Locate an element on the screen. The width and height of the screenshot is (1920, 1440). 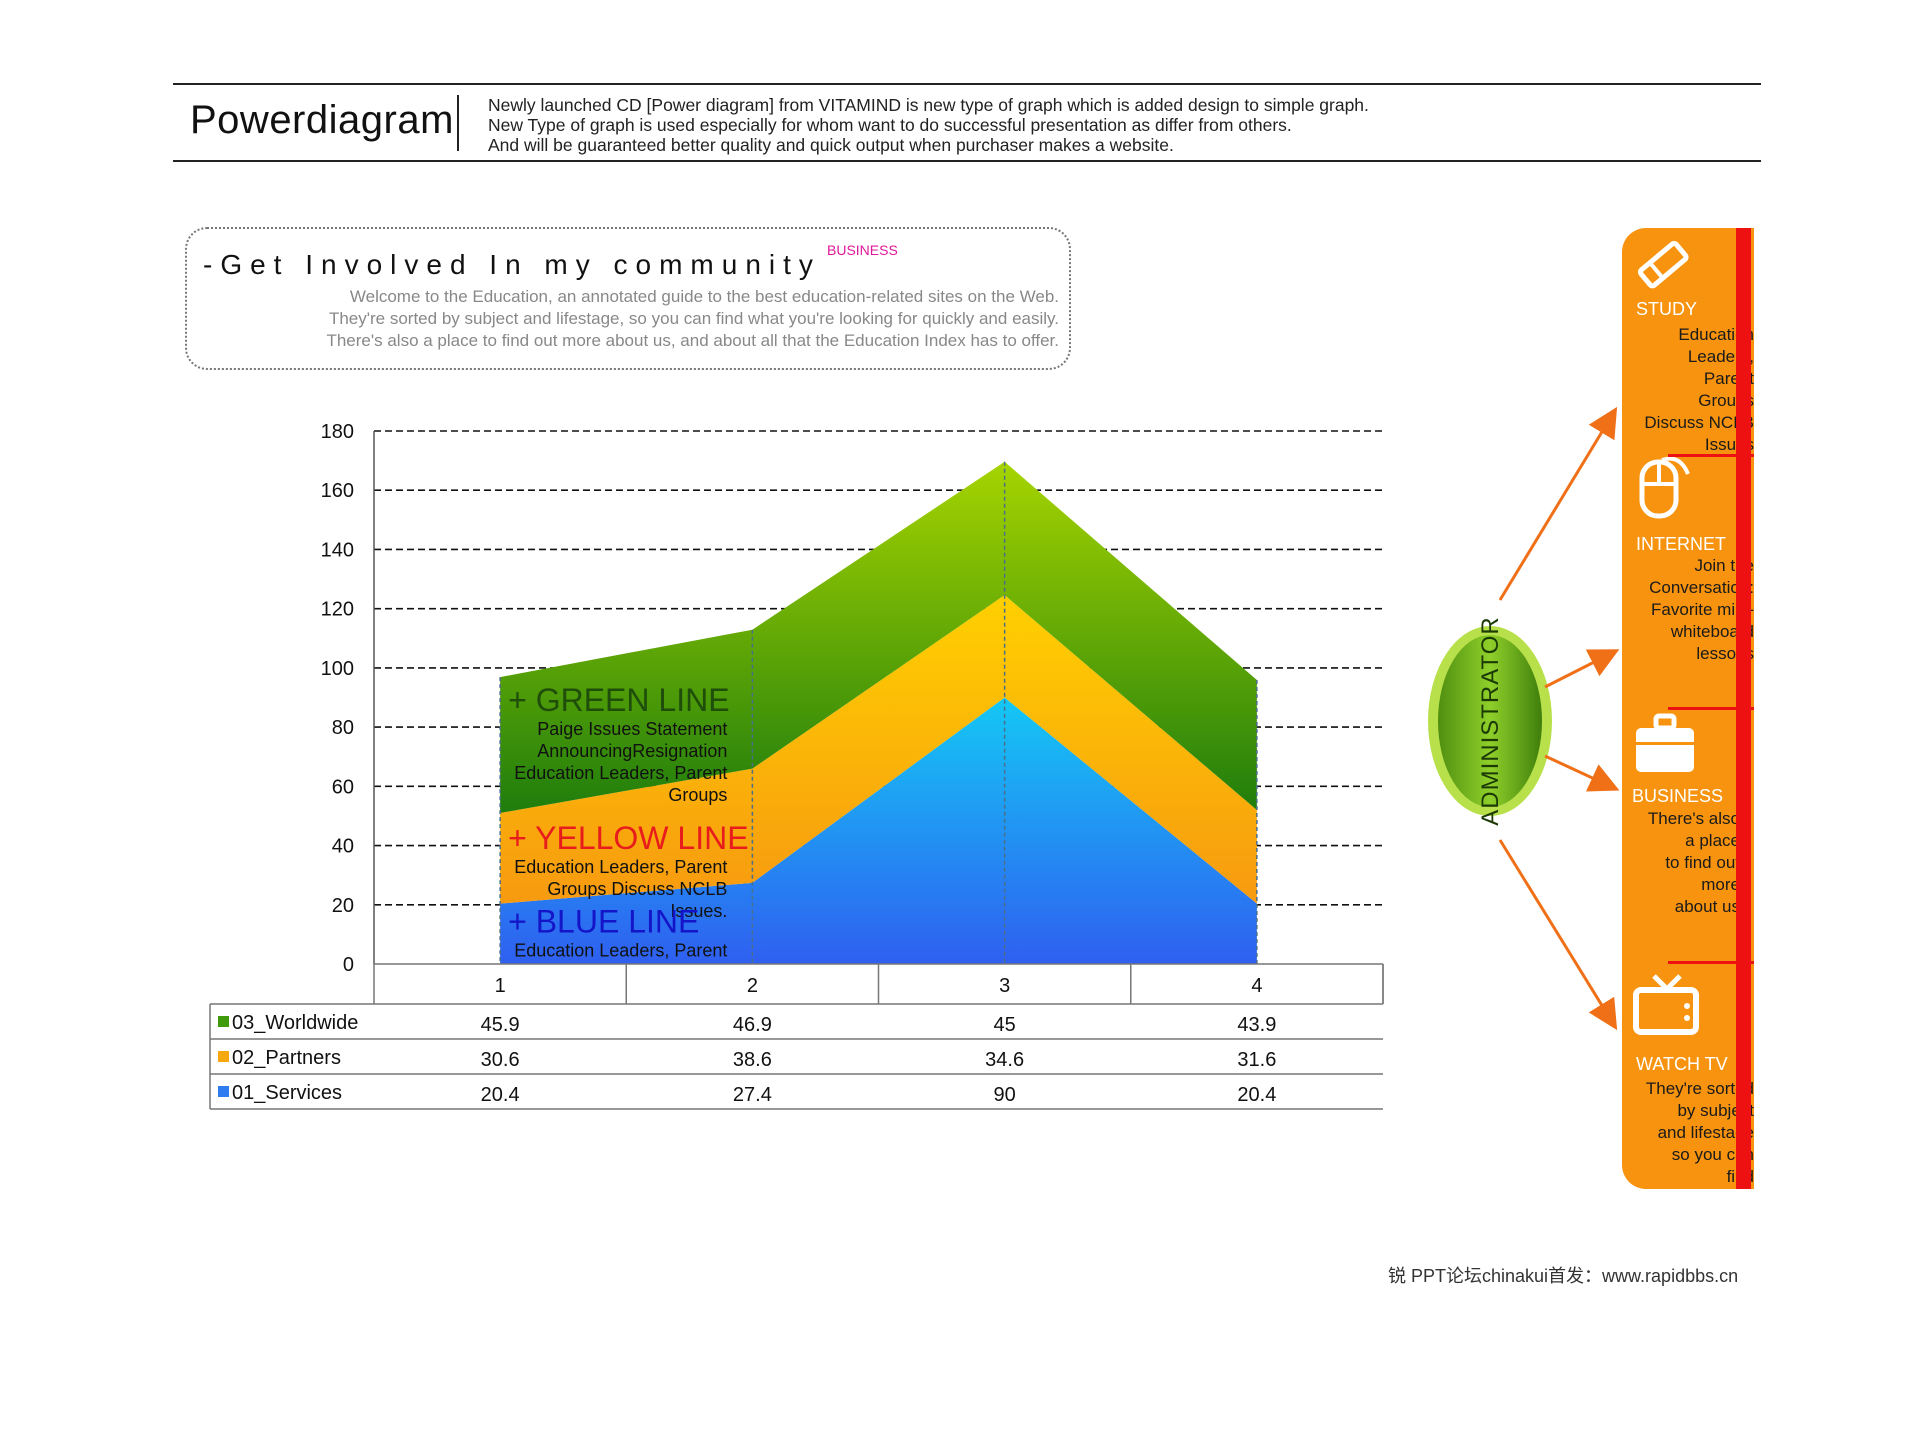
series-annotation-label: + BLUE LINE is located at coordinates (603, 922).